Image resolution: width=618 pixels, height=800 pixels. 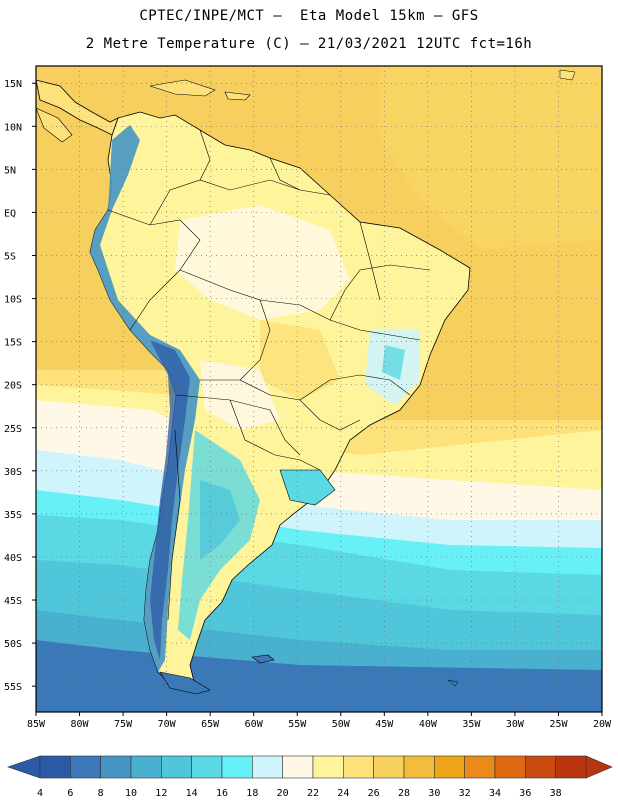 What do you see at coordinates (525, 793) in the screenshot?
I see `colorbar-label: 36` at bounding box center [525, 793].